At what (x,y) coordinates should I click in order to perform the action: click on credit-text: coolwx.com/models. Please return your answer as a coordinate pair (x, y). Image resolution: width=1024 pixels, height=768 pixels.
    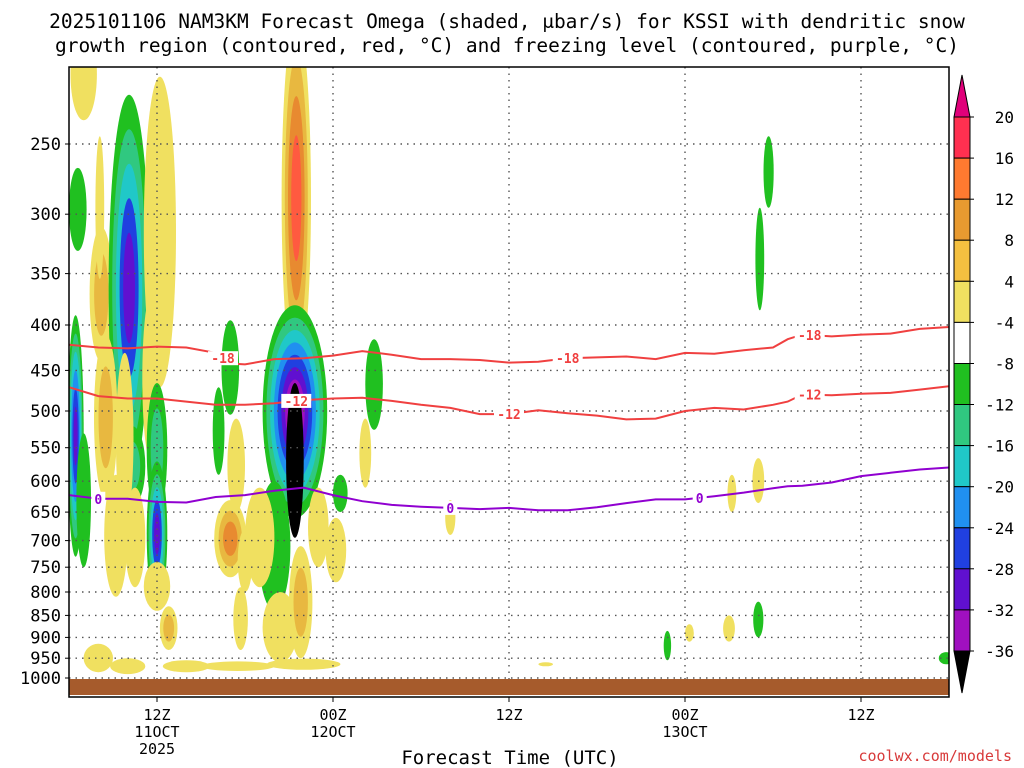
    Looking at the image, I should click on (935, 756).